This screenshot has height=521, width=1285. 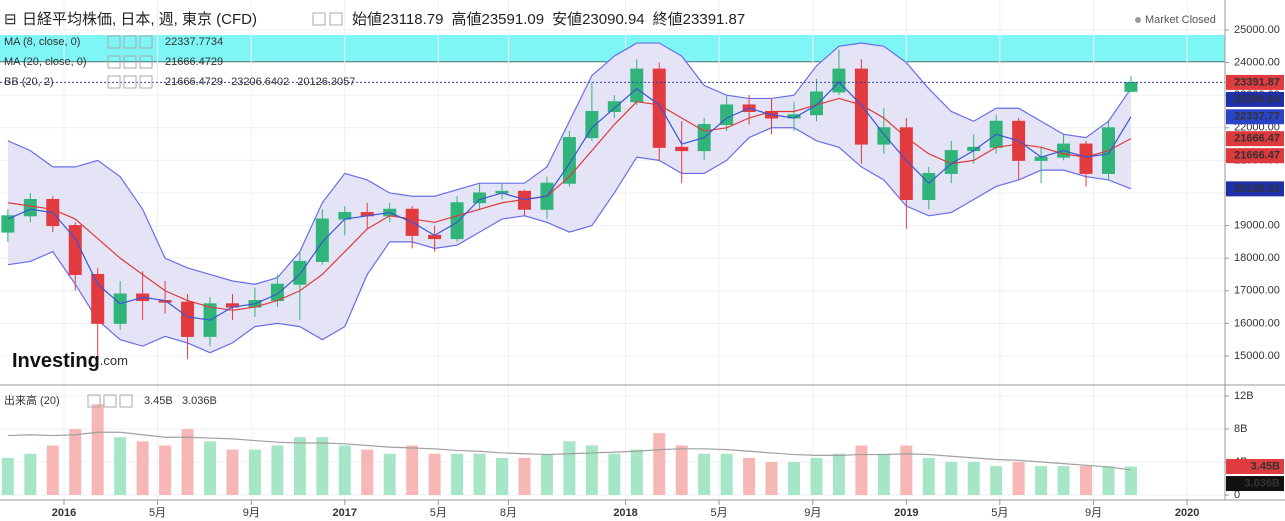 I want to click on volume-tick-label: 0, so click(x=1237, y=495).